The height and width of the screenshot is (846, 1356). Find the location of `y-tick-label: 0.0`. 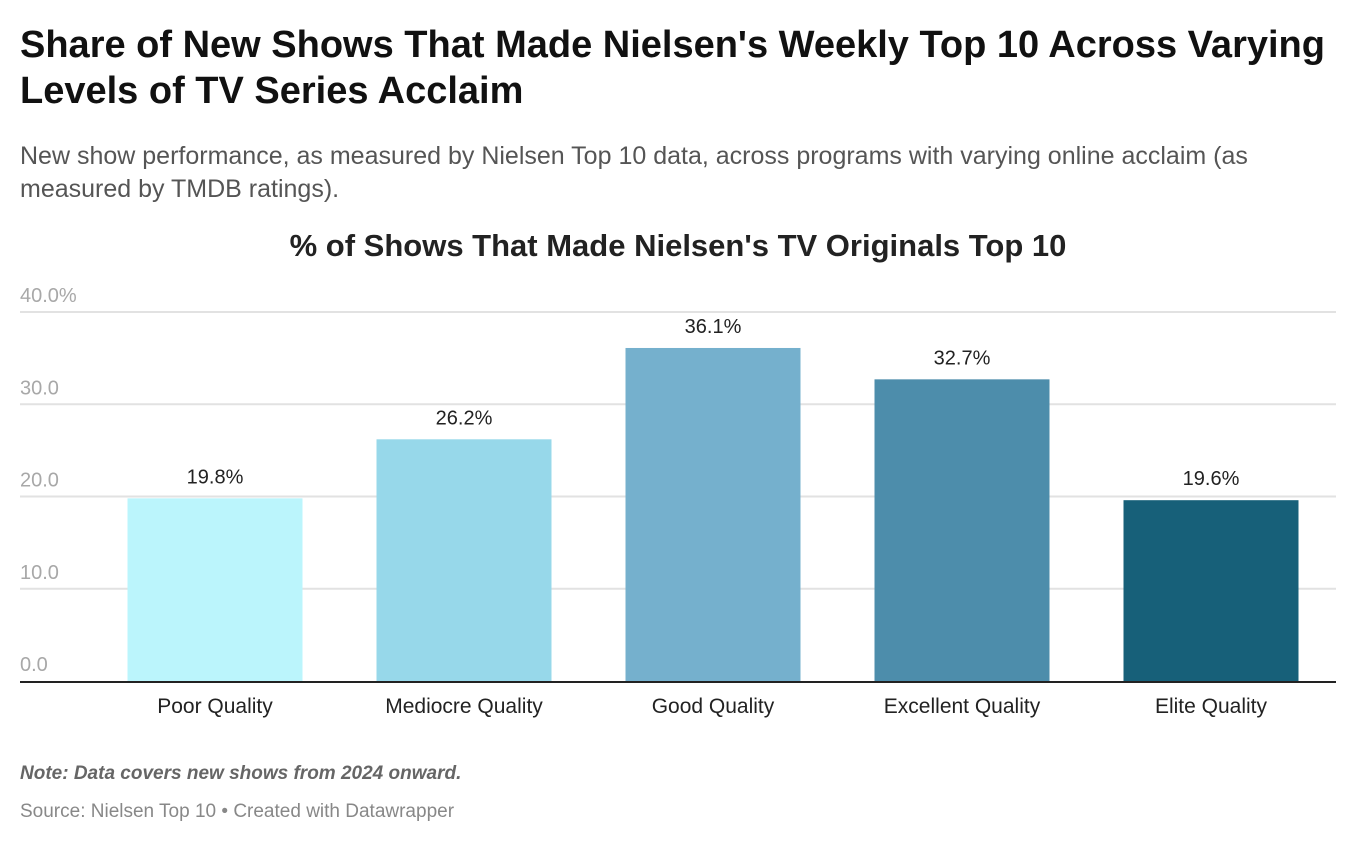

y-tick-label: 0.0 is located at coordinates (34, 665).